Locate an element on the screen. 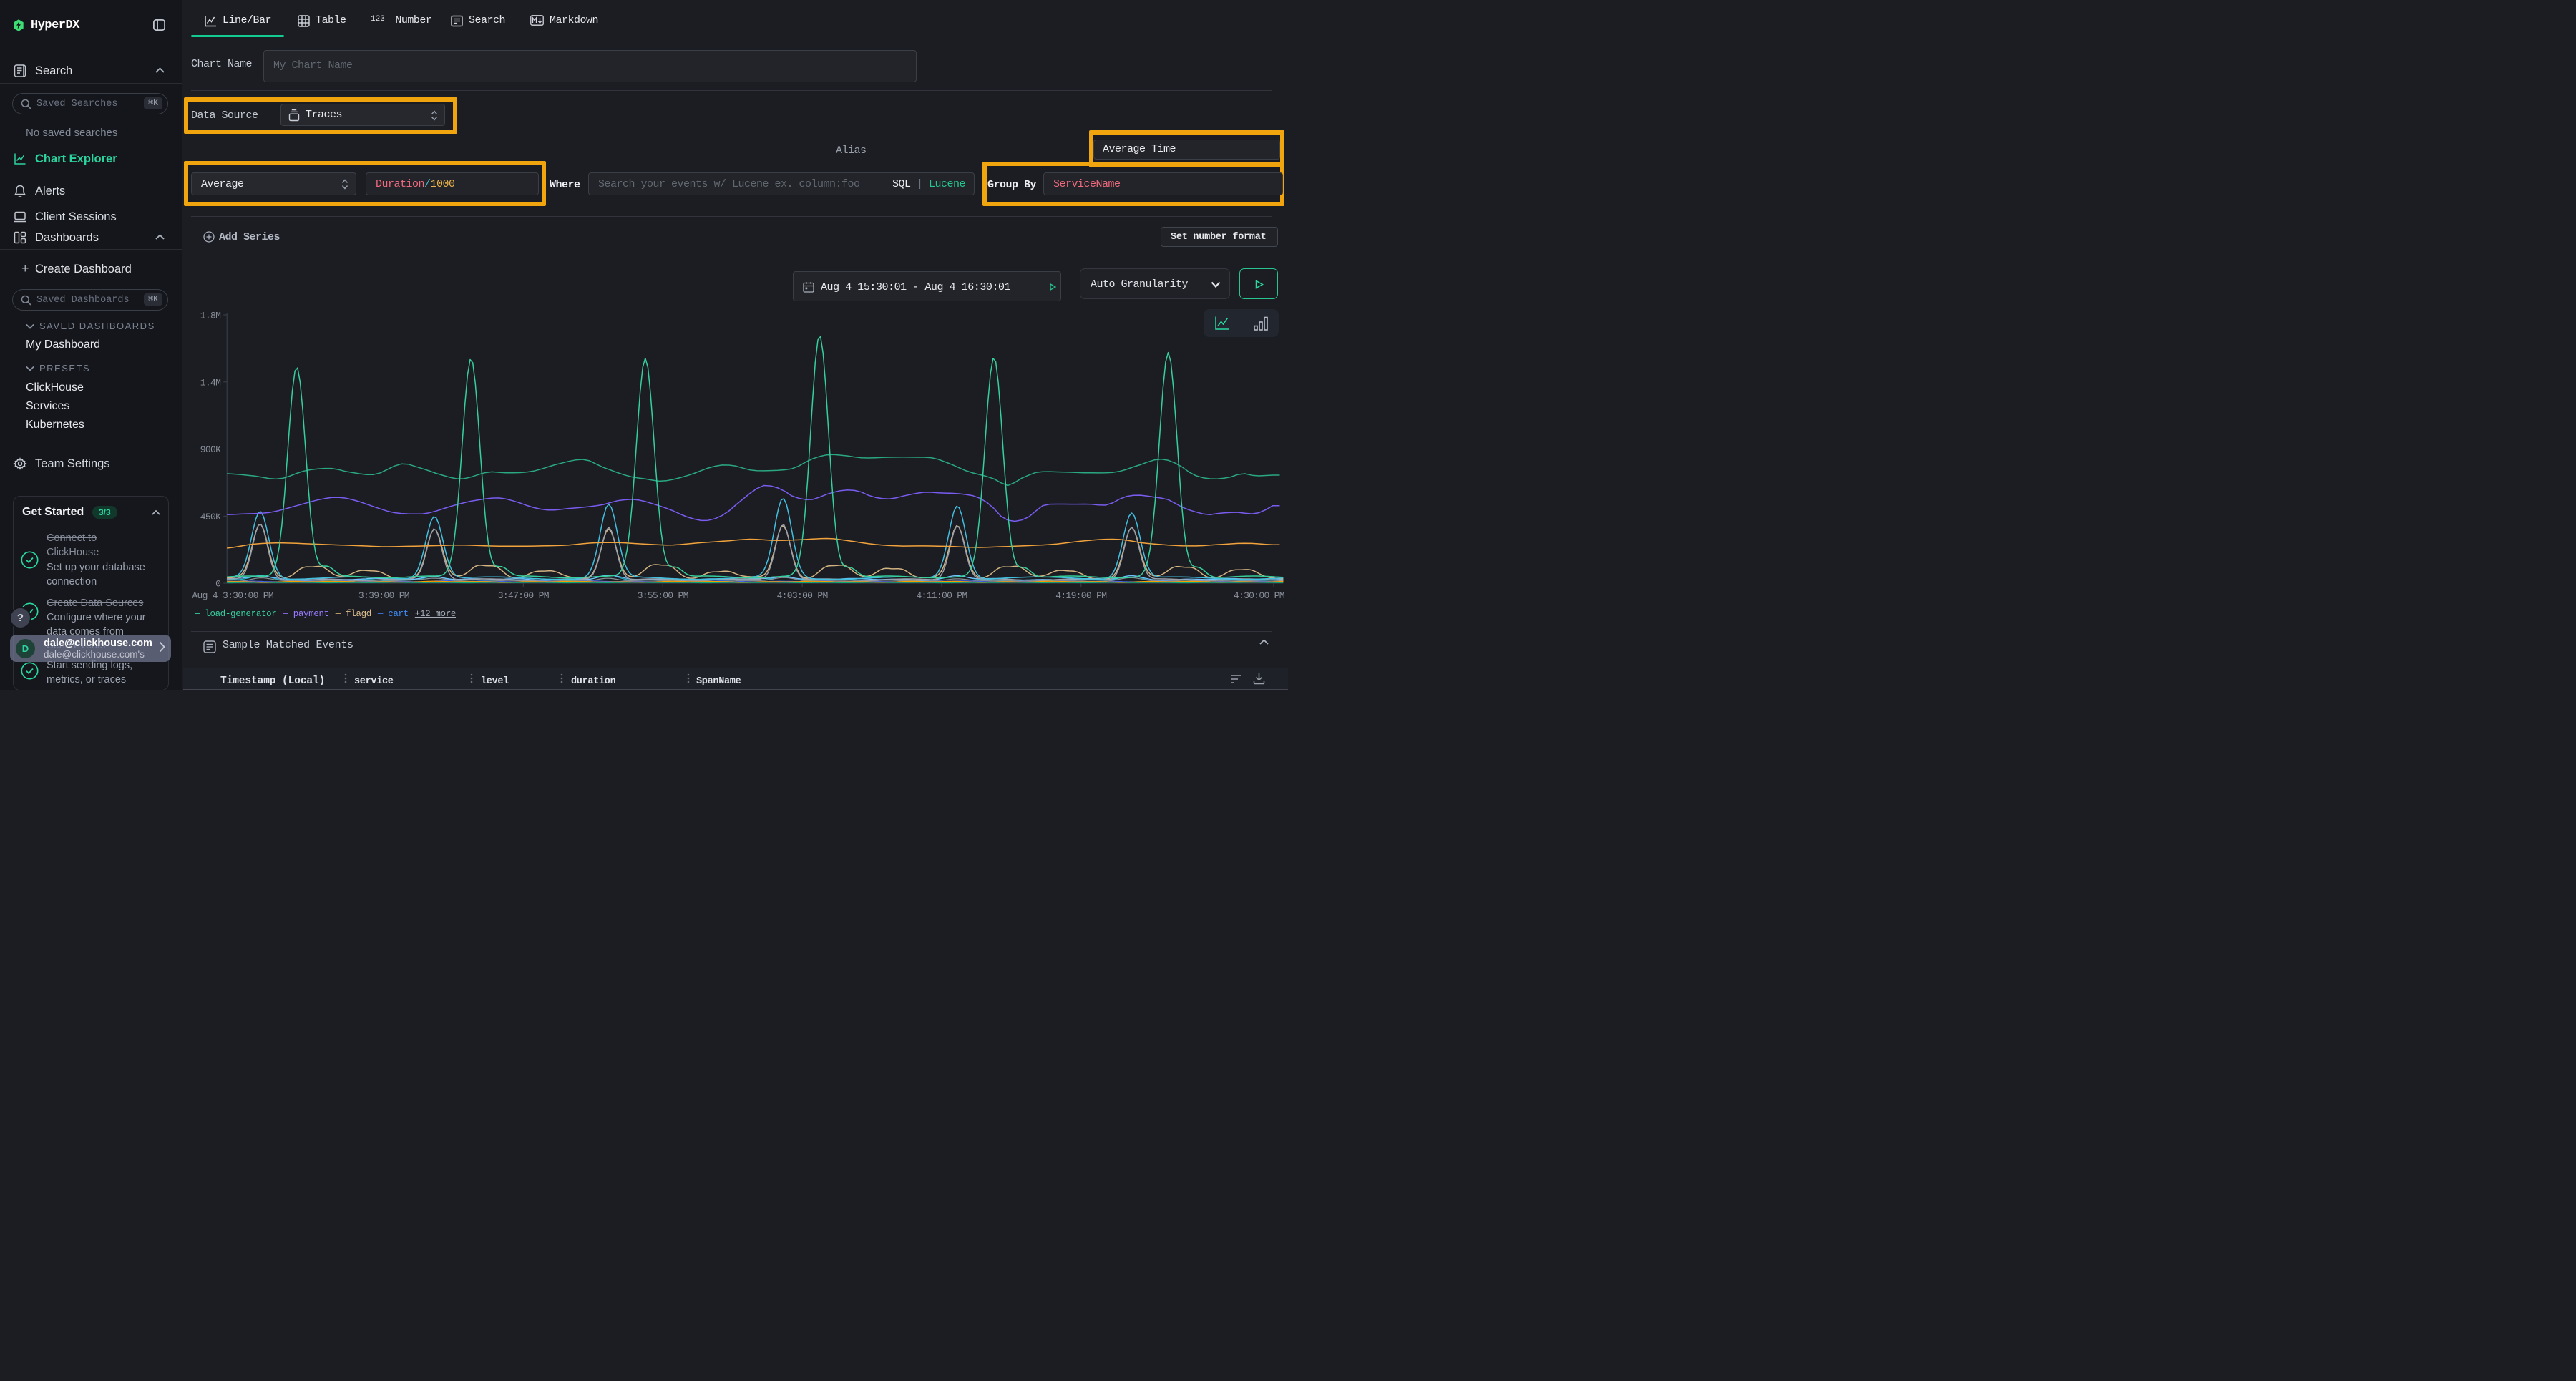 The height and width of the screenshot is (1381, 2576). svg-text: 900K is located at coordinates (210, 449).